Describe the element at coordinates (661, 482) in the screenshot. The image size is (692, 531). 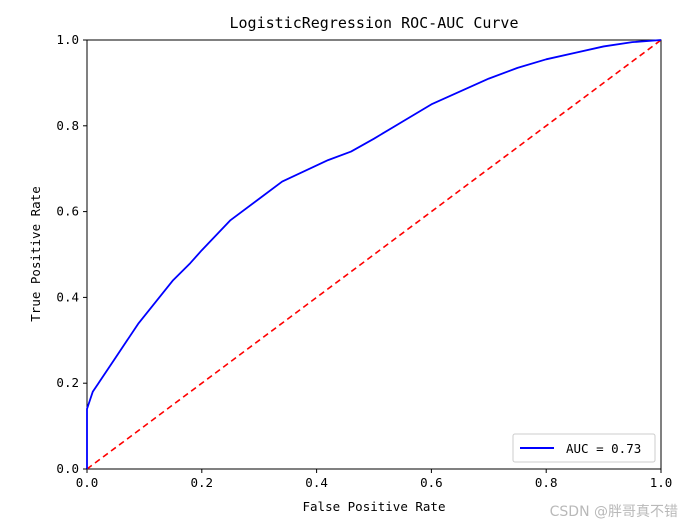
I see `x-tick-label: 1.0` at that location.